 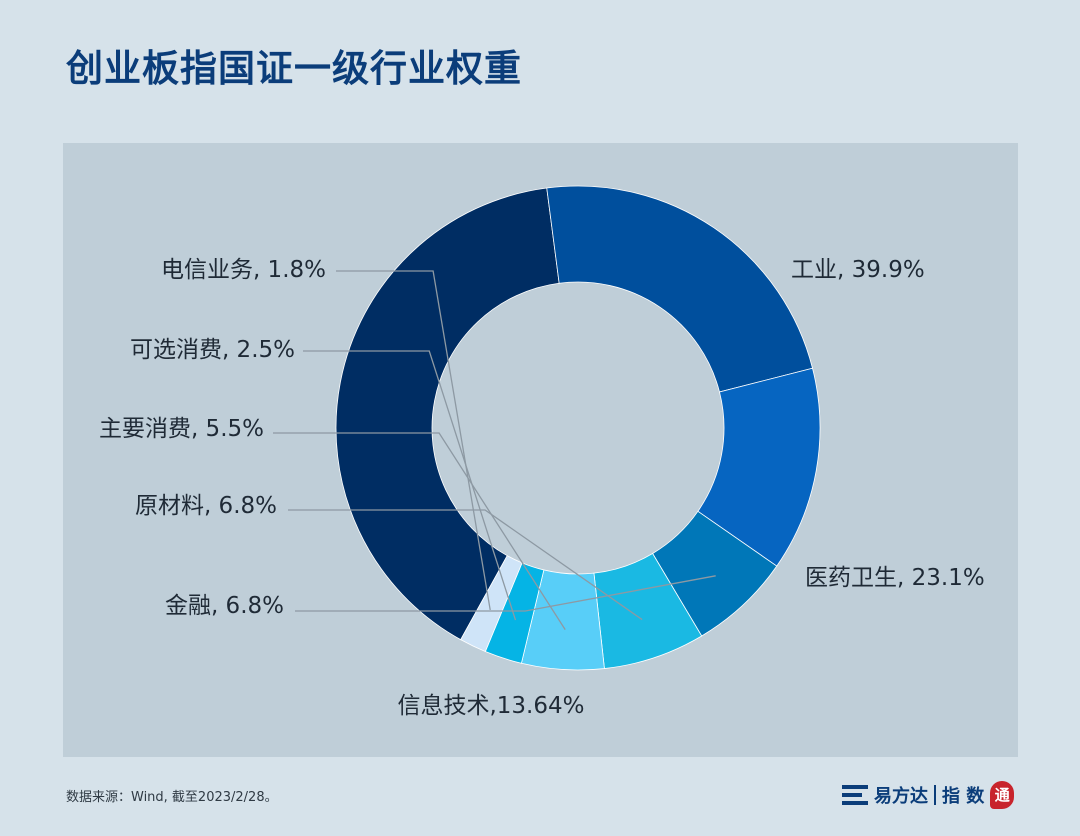 What do you see at coordinates (181, 429) in the screenshot?
I see `slice-label-主要消费: 主要消费, 5.5%` at bounding box center [181, 429].